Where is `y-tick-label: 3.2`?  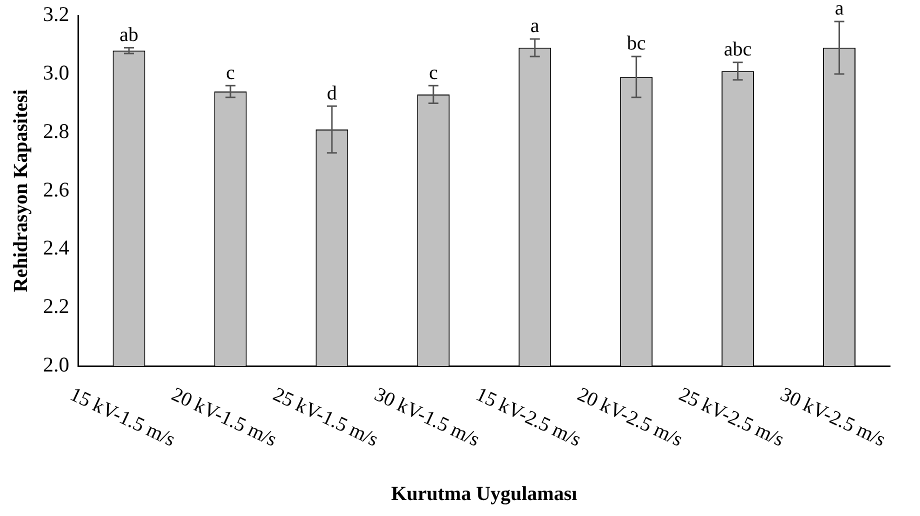
y-tick-label: 3.2 is located at coordinates (56, 14).